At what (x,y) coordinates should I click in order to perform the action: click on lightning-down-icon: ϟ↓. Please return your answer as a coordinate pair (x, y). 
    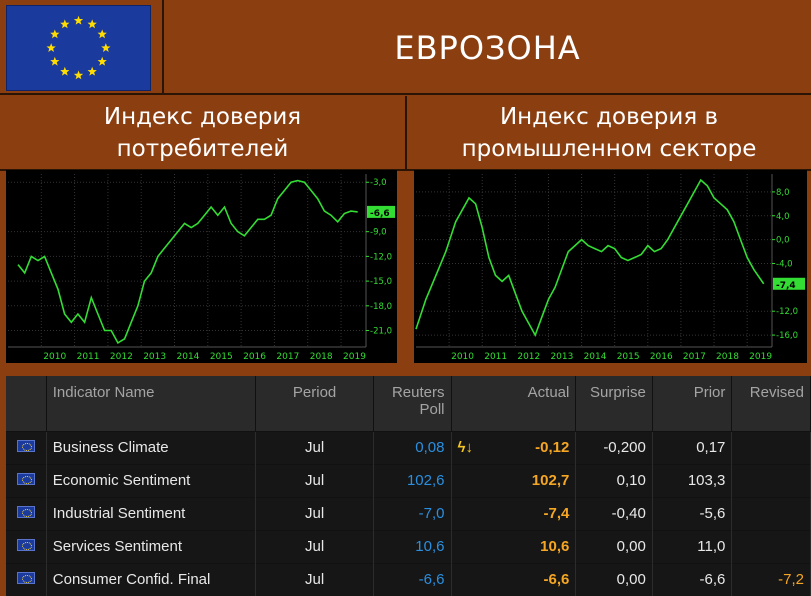
    Looking at the image, I should click on (465, 447).